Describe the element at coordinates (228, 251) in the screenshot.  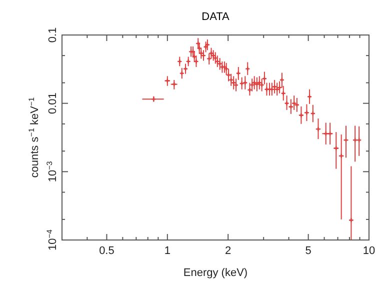
I see `x-tick-label: 2` at that location.